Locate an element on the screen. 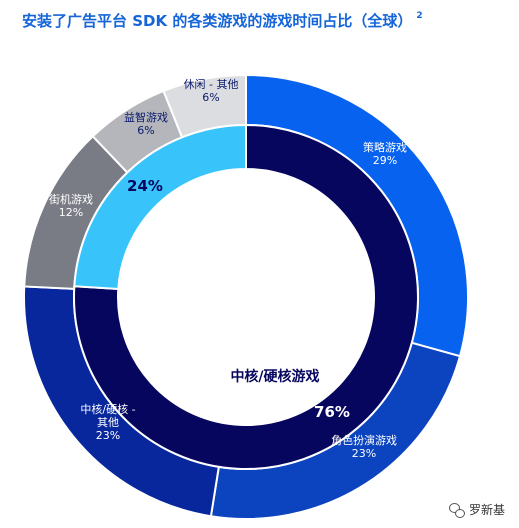 This screenshot has height=528, width=519. chart-title-text: 安装了广告平台 SDK 的各类游戏的游戏时间占比（全球） is located at coordinates (217, 21).